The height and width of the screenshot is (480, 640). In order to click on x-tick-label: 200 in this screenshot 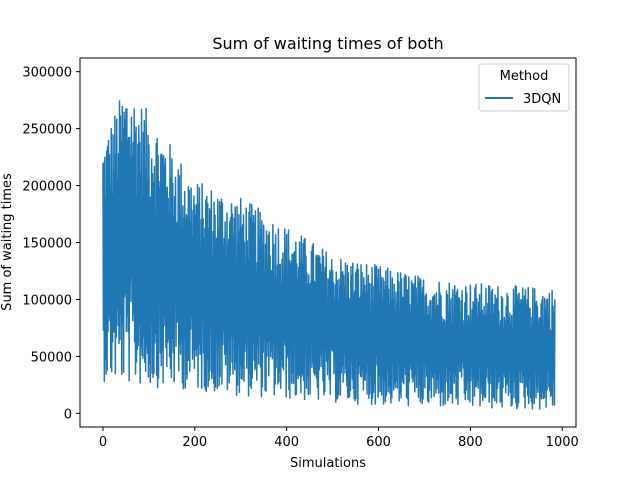, I will do `click(194, 442)`.